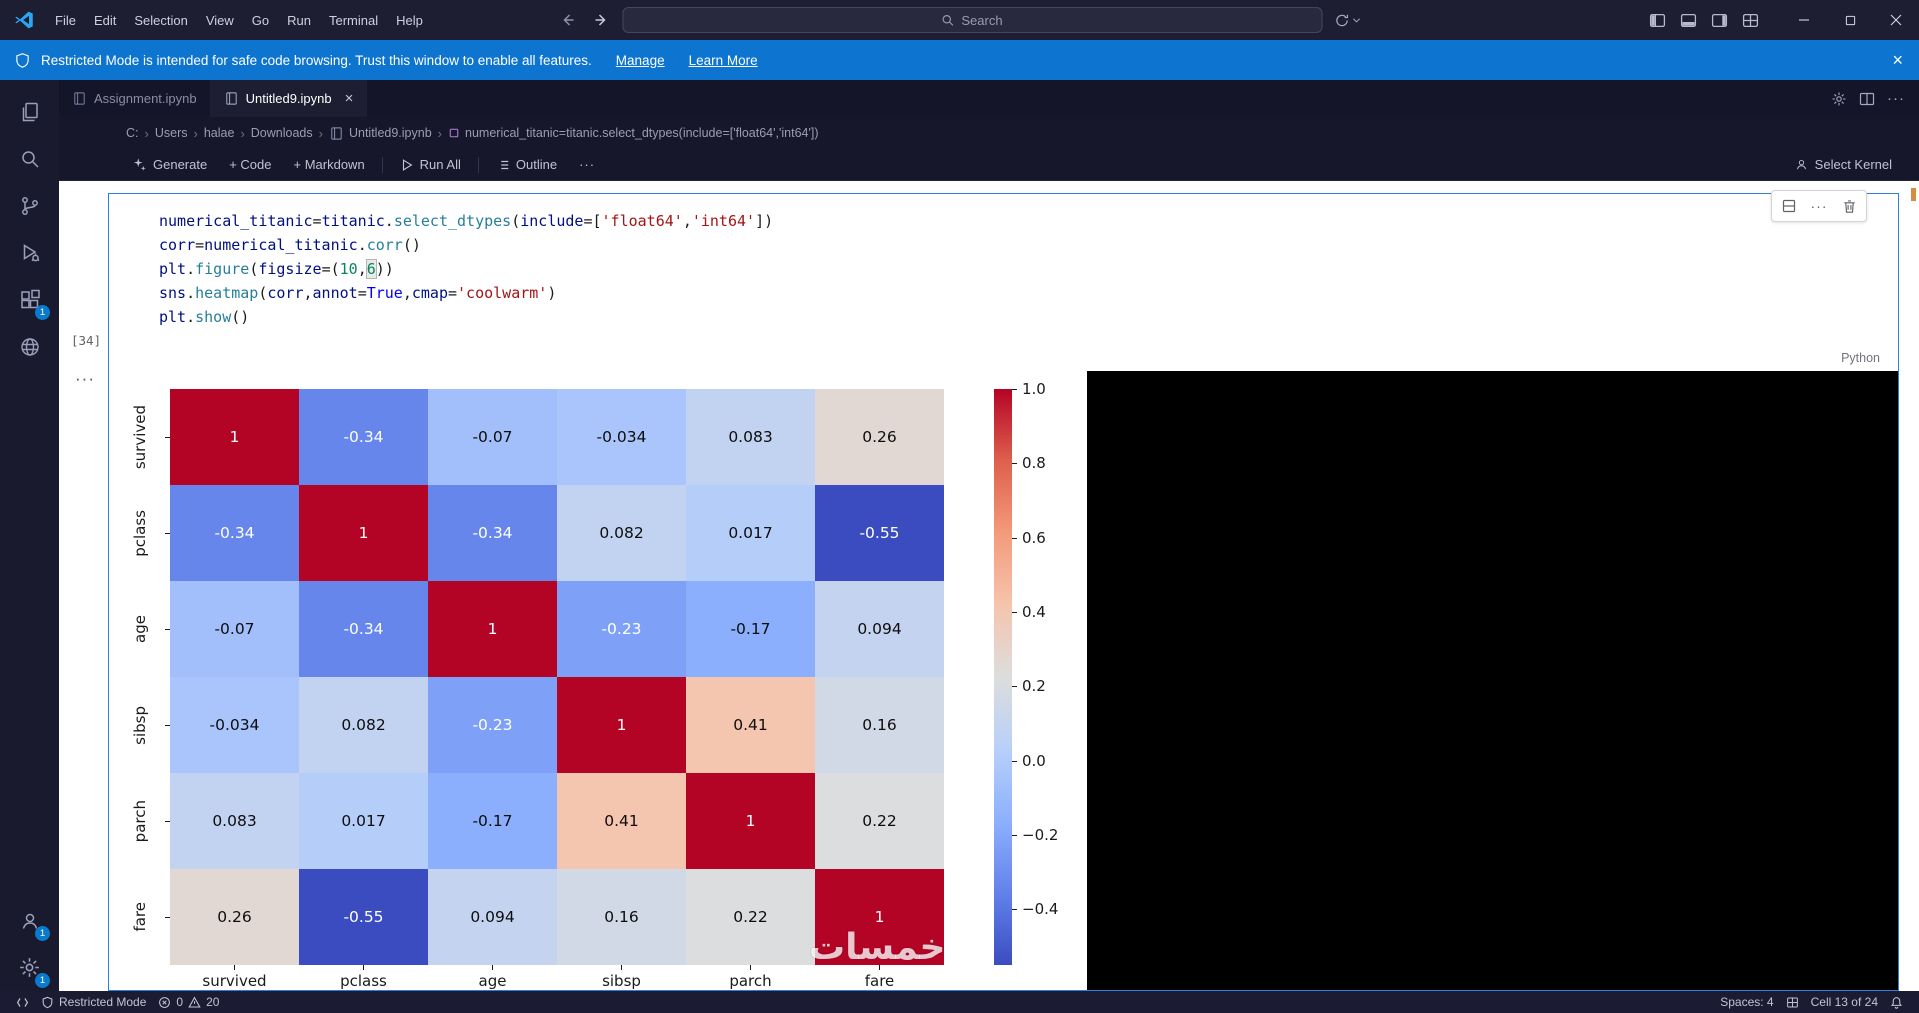 This screenshot has width=1919, height=1013. I want to click on heatmap-ylabels: survived pclass age sibsp parch fare, so click(139, 677).